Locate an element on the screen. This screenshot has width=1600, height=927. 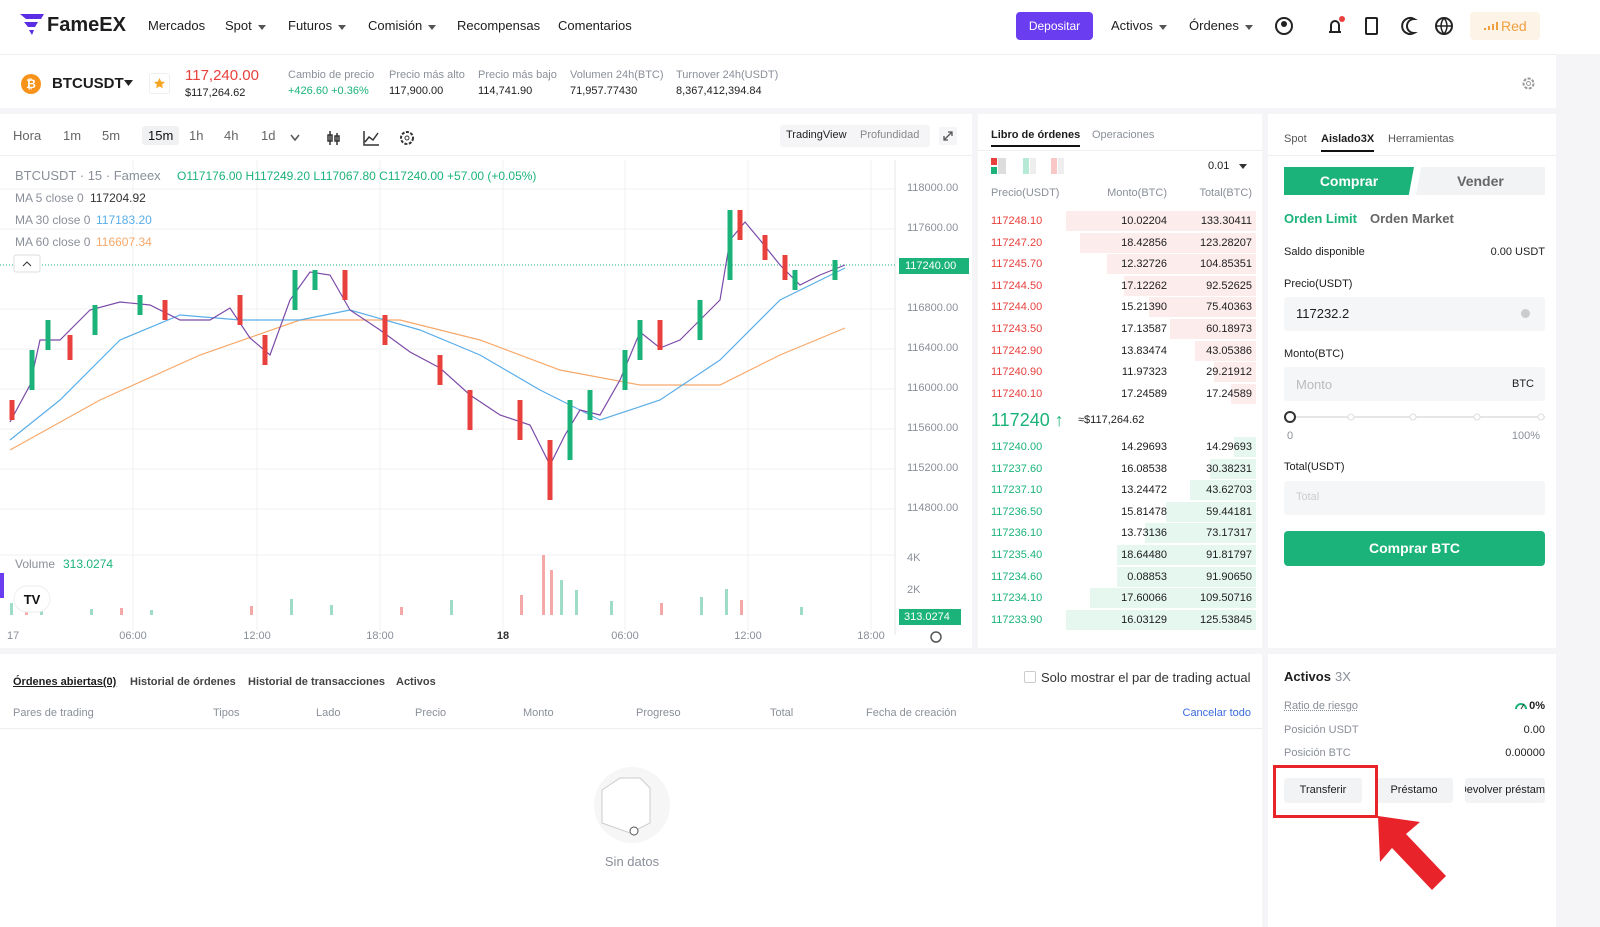
nav-item: Recompensas is located at coordinates (499, 25).